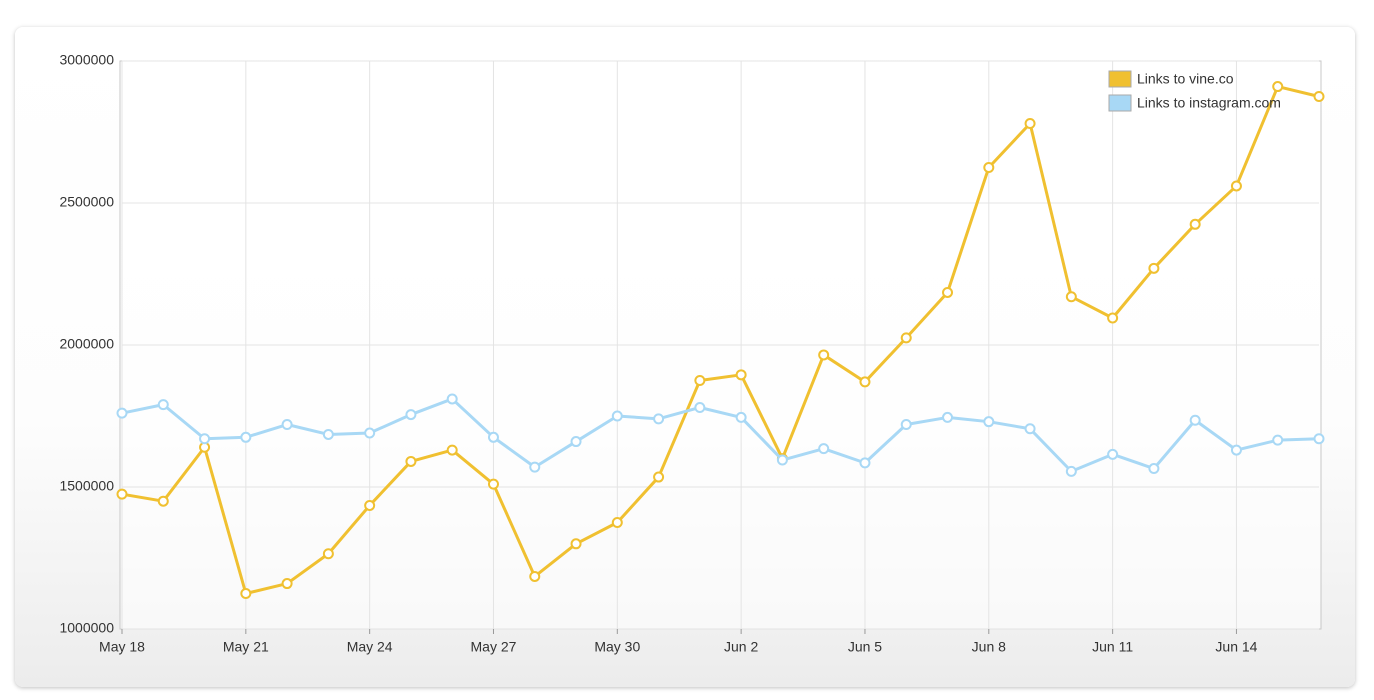 The height and width of the screenshot is (700, 1374). I want to click on x-tick-label: May 30, so click(617, 647).